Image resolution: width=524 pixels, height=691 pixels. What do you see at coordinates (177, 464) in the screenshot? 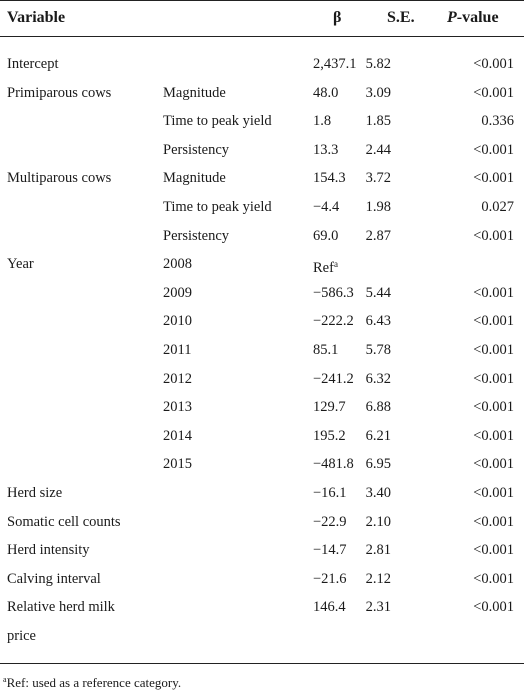
I see `cell-subcategory: 2015` at bounding box center [177, 464].